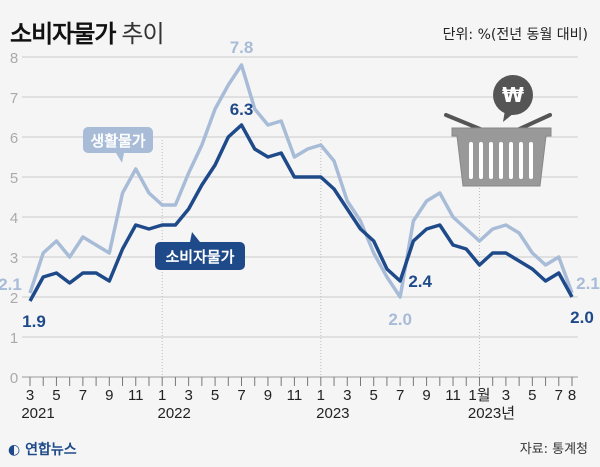  I want to click on unit-label: 단위: %(전년 동월 대비), so click(515, 35).